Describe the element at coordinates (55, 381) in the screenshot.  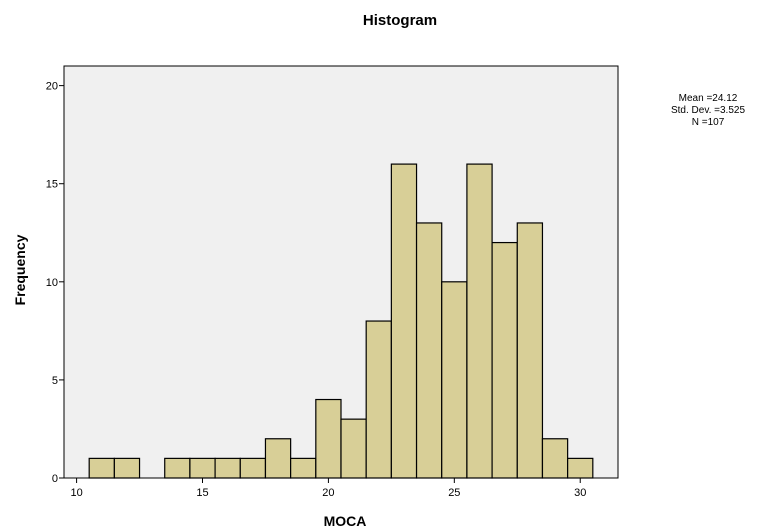
I see `y-tick-label-1: 5` at that location.